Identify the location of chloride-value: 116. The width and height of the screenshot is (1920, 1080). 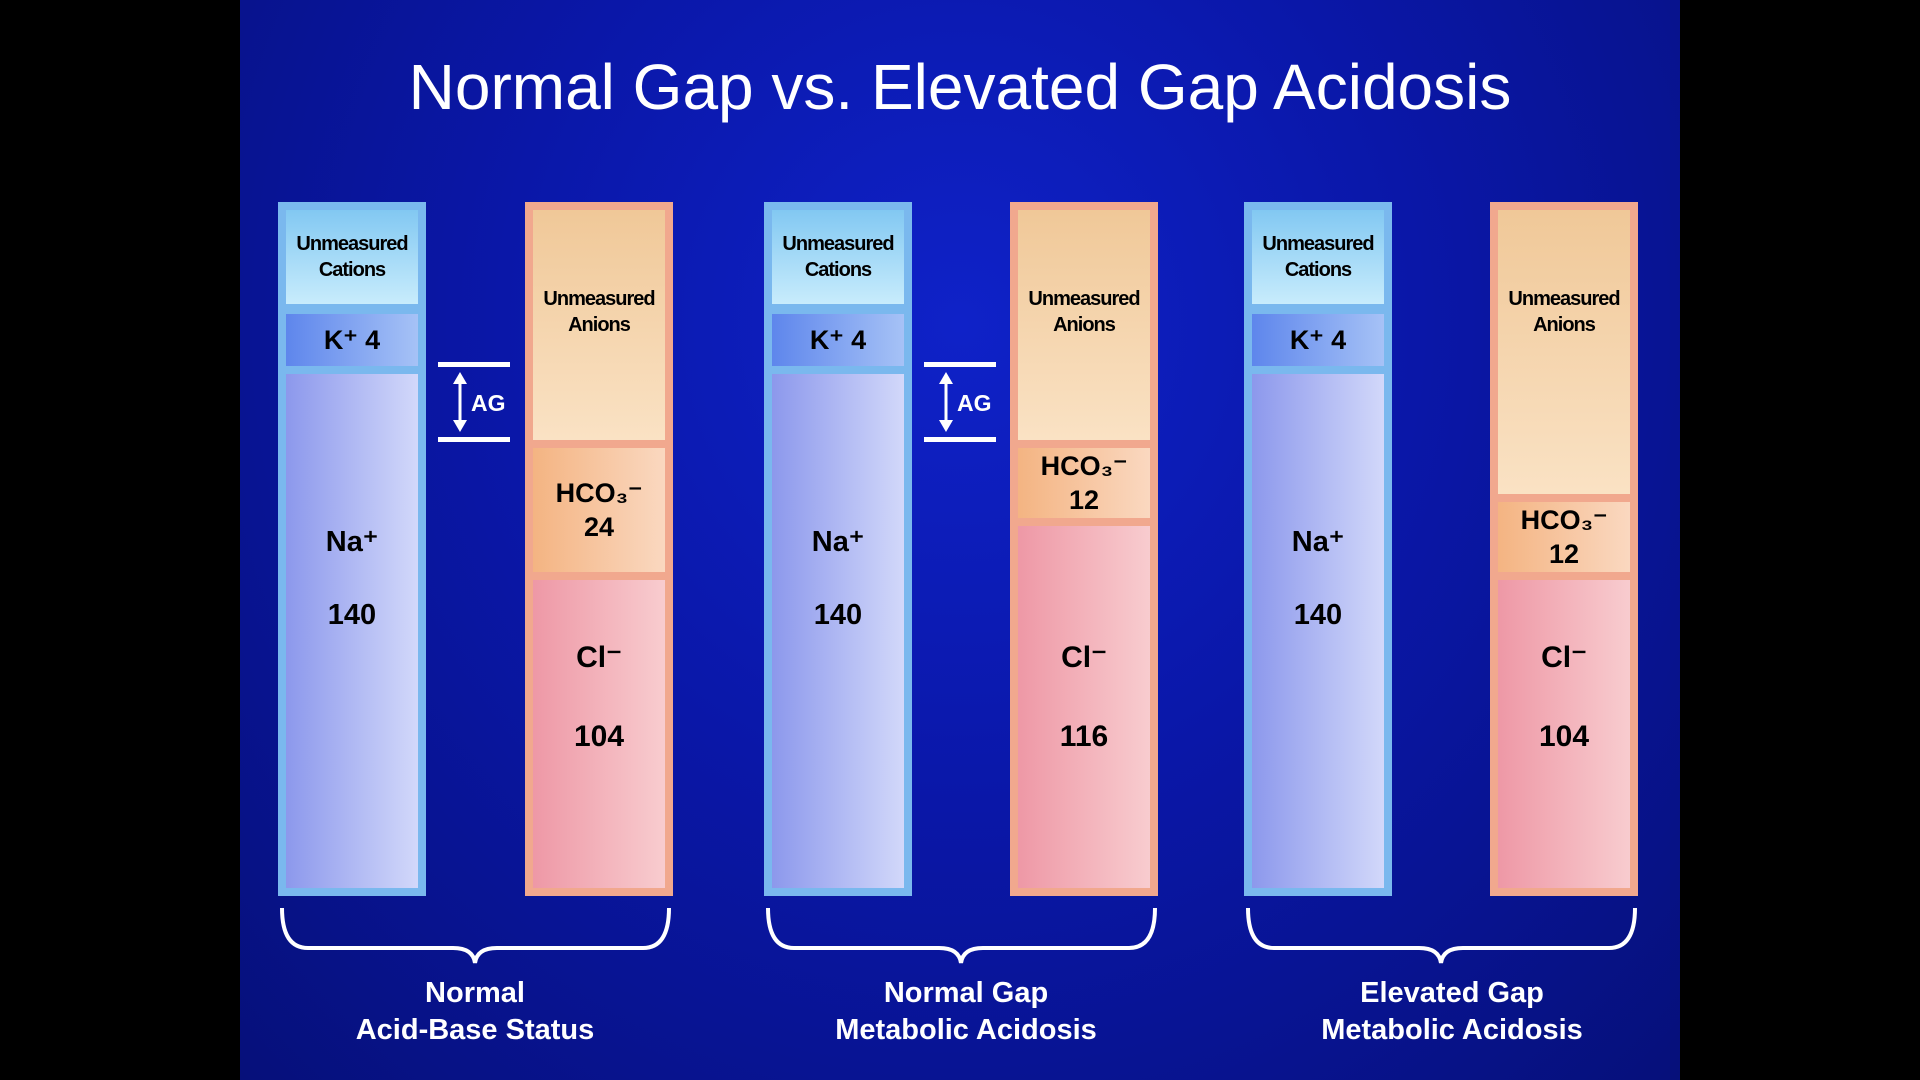
(1084, 736).